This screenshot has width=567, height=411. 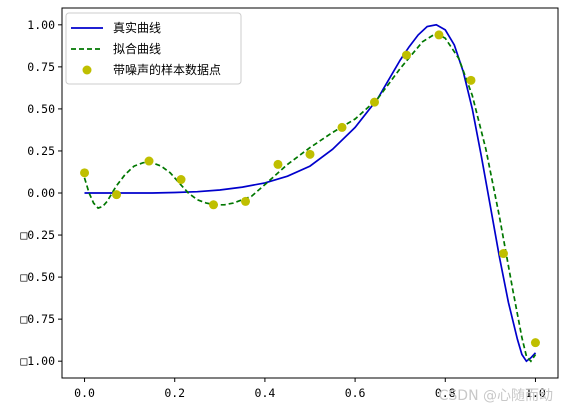 What do you see at coordinates (37, 361) in the screenshot?
I see `y-tick-label: □1.00` at bounding box center [37, 361].